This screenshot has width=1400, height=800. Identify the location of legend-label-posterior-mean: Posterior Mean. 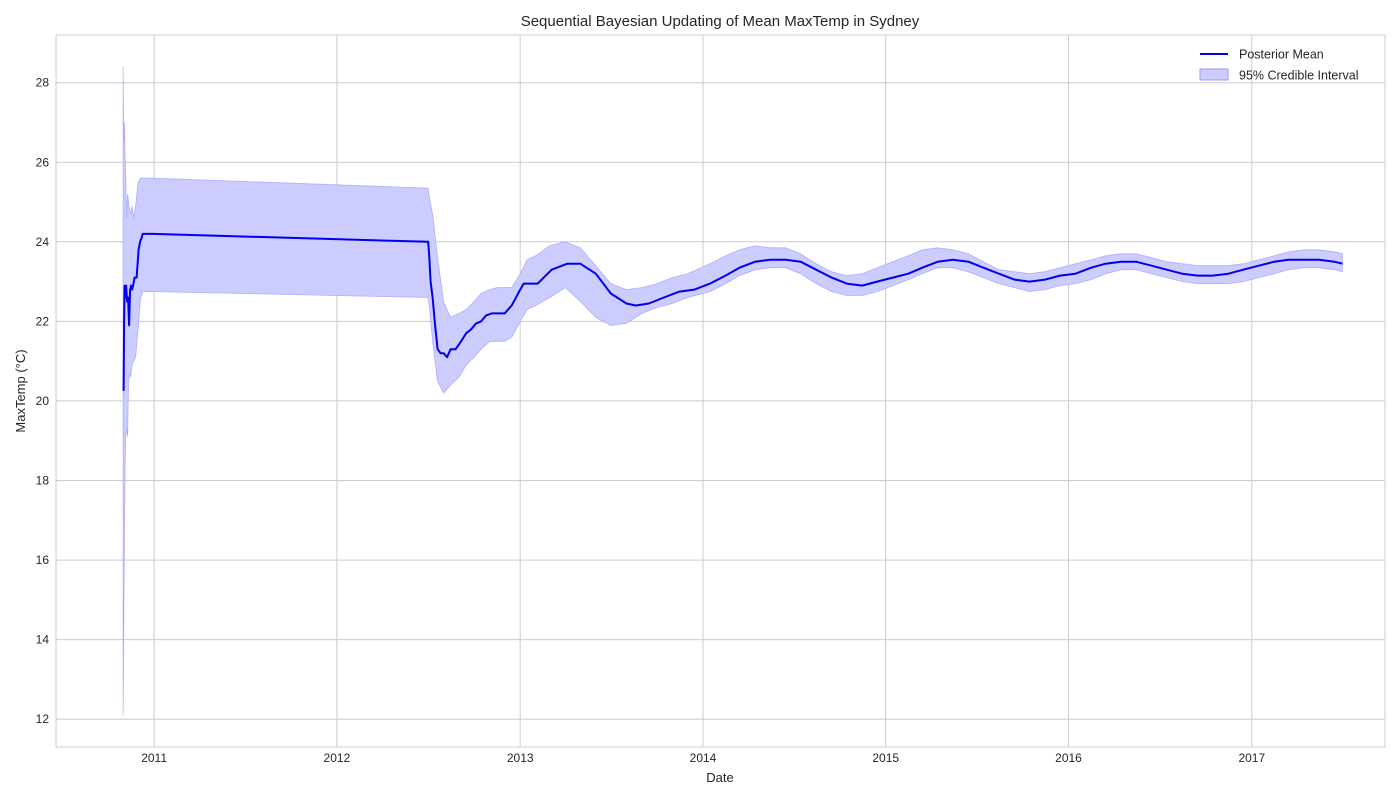
(1281, 55).